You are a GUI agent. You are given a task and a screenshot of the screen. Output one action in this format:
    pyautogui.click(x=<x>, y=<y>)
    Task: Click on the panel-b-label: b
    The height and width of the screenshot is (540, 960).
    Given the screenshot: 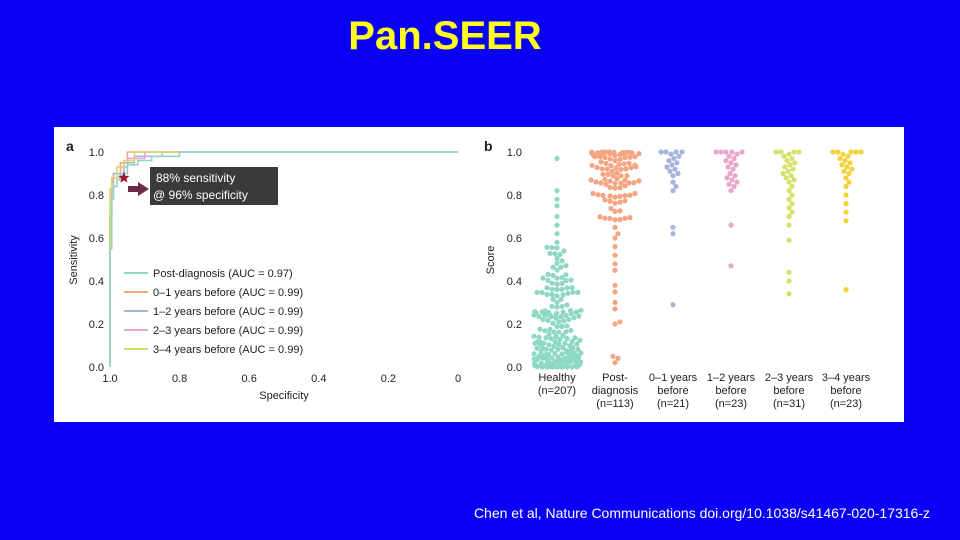 What is the action you would take?
    pyautogui.click(x=488, y=146)
    